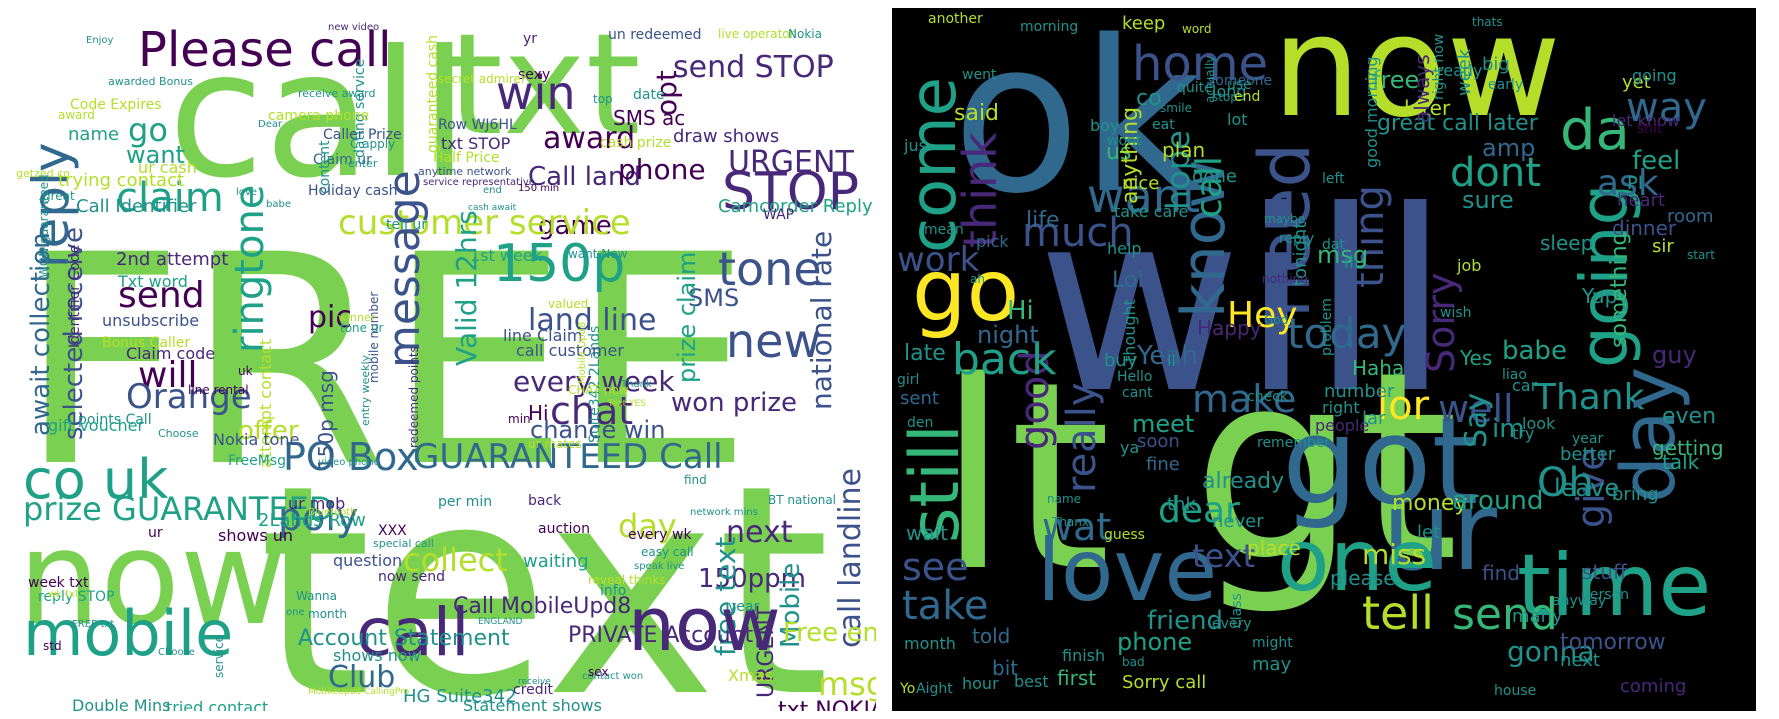  Describe the element at coordinates (1144, 196) in the screenshot. I see `ham-cloud-word: want` at that location.